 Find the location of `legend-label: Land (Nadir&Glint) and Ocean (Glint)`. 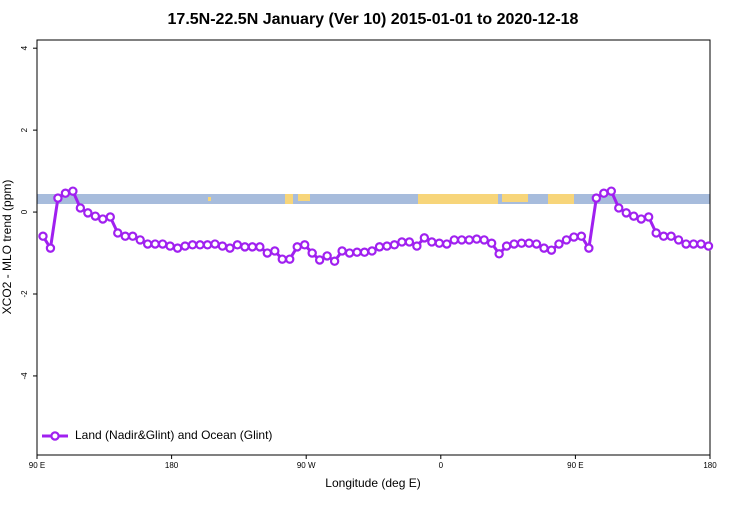

legend-label: Land (Nadir&Glint) and Ocean (Glint) is located at coordinates (173, 435).